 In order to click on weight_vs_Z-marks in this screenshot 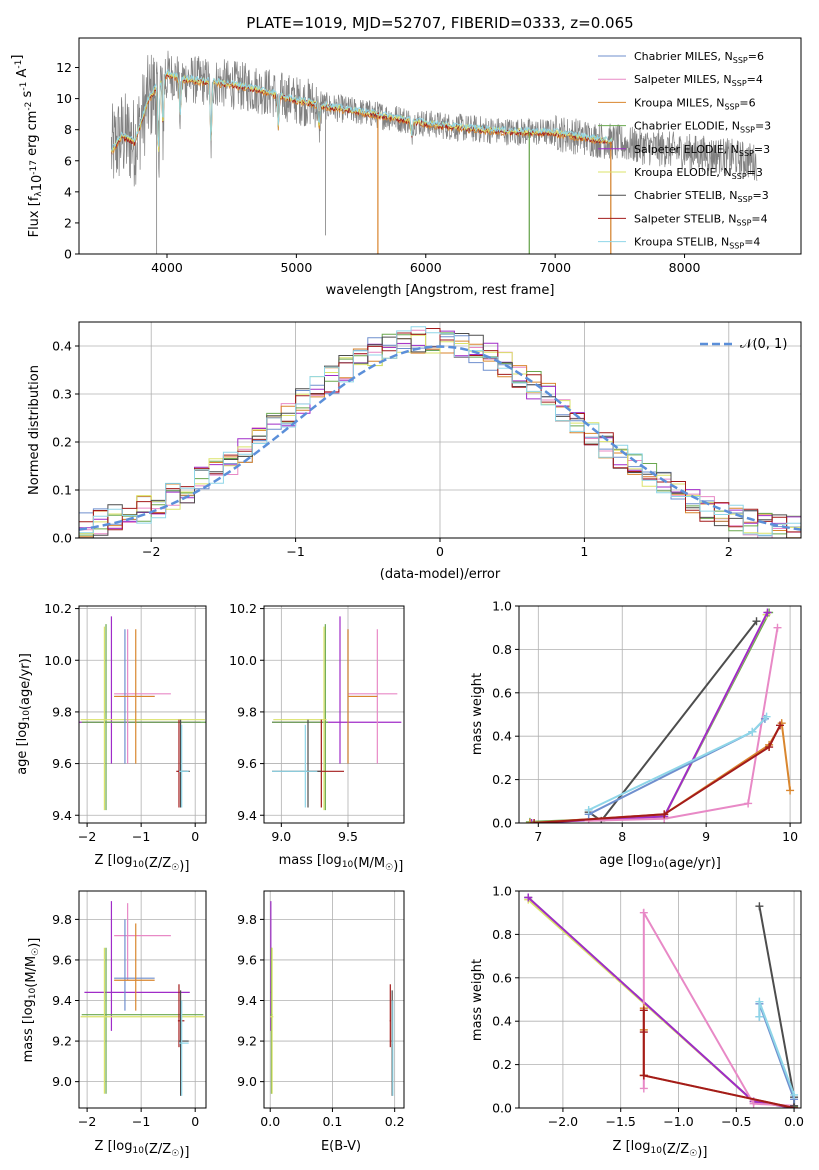, I will do `click(661, 1000)`.